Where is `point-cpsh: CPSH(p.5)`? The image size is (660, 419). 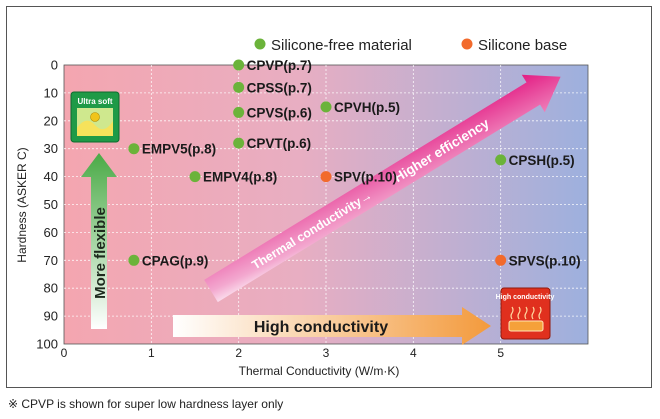
point-cpsh: CPSH(p.5) is located at coordinates (535, 160).